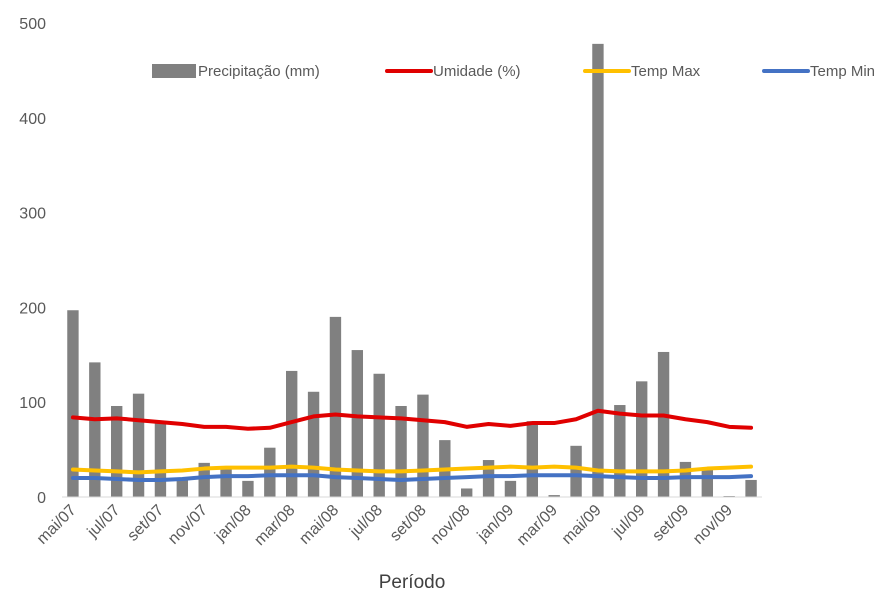  Describe the element at coordinates (666, 71) in the screenshot. I see `legend-label: Temp Max` at that location.